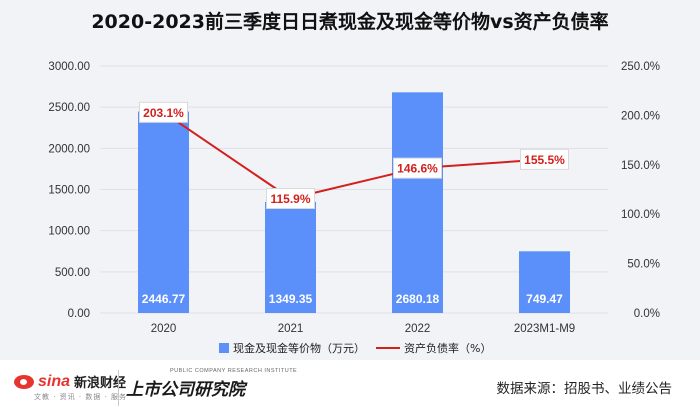 This screenshot has width=700, height=419. Describe the element at coordinates (72, 273) in the screenshot. I see `y-left-tick-label: 500.00` at that location.